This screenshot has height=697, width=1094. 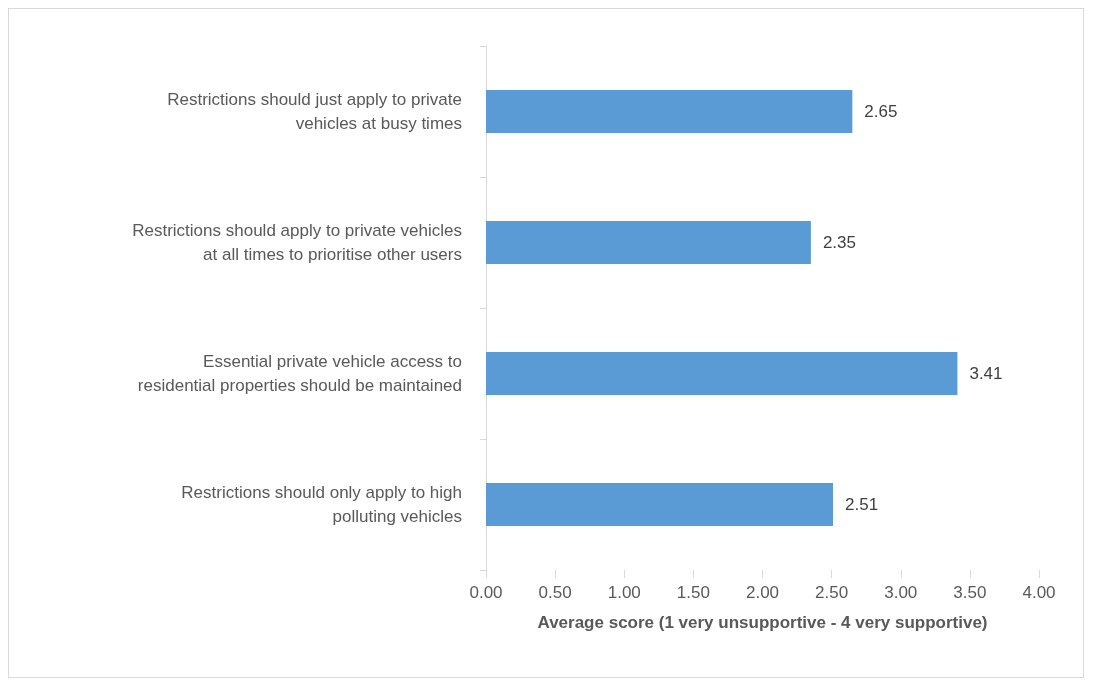 What do you see at coordinates (970, 592) in the screenshot?
I see `x-tick-label: 3.50` at bounding box center [970, 592].